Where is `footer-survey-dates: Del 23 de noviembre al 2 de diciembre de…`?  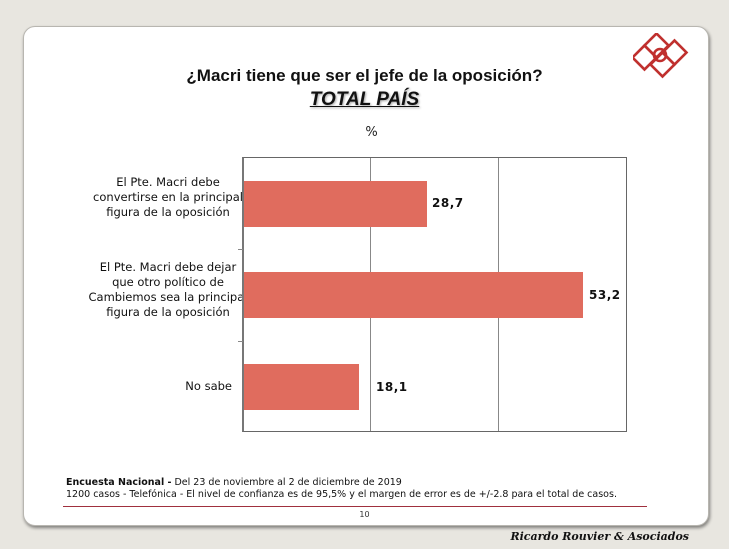
footer-survey-dates: Del 23 de noviembre al 2 de diciembre de… is located at coordinates (286, 482).